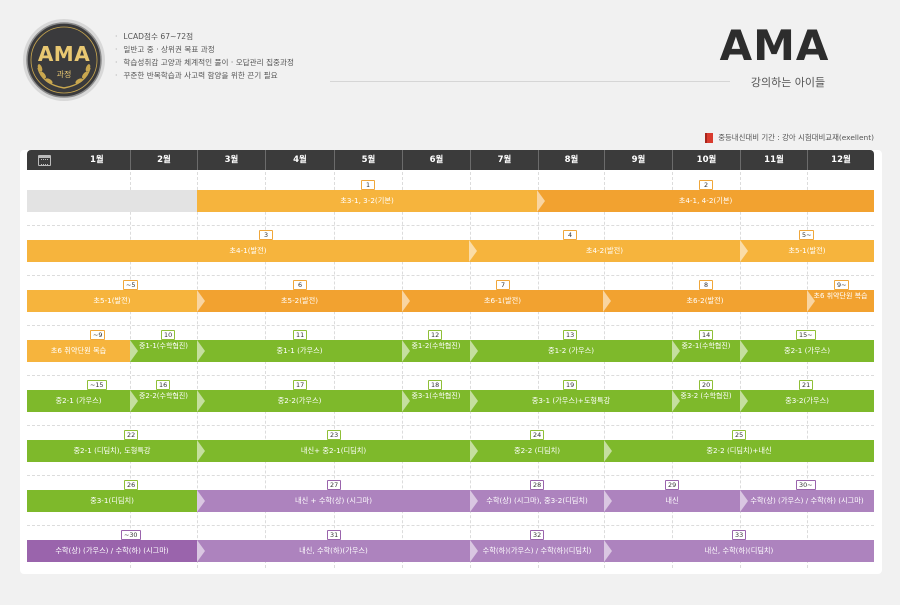  What do you see at coordinates (503, 285) in the screenshot?
I see `step-number-badge: 7` at bounding box center [503, 285].